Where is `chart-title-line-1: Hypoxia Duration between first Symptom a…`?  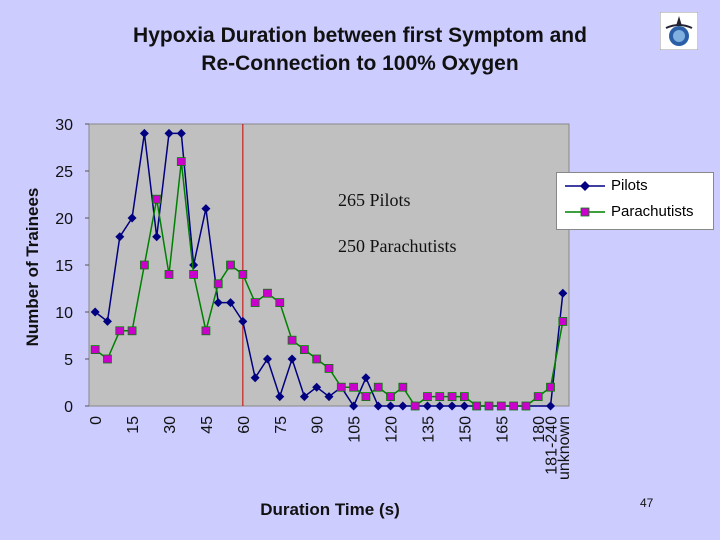
chart-title-line-1: Hypoxia Duration between first Symptom a… is located at coordinates (360, 35).